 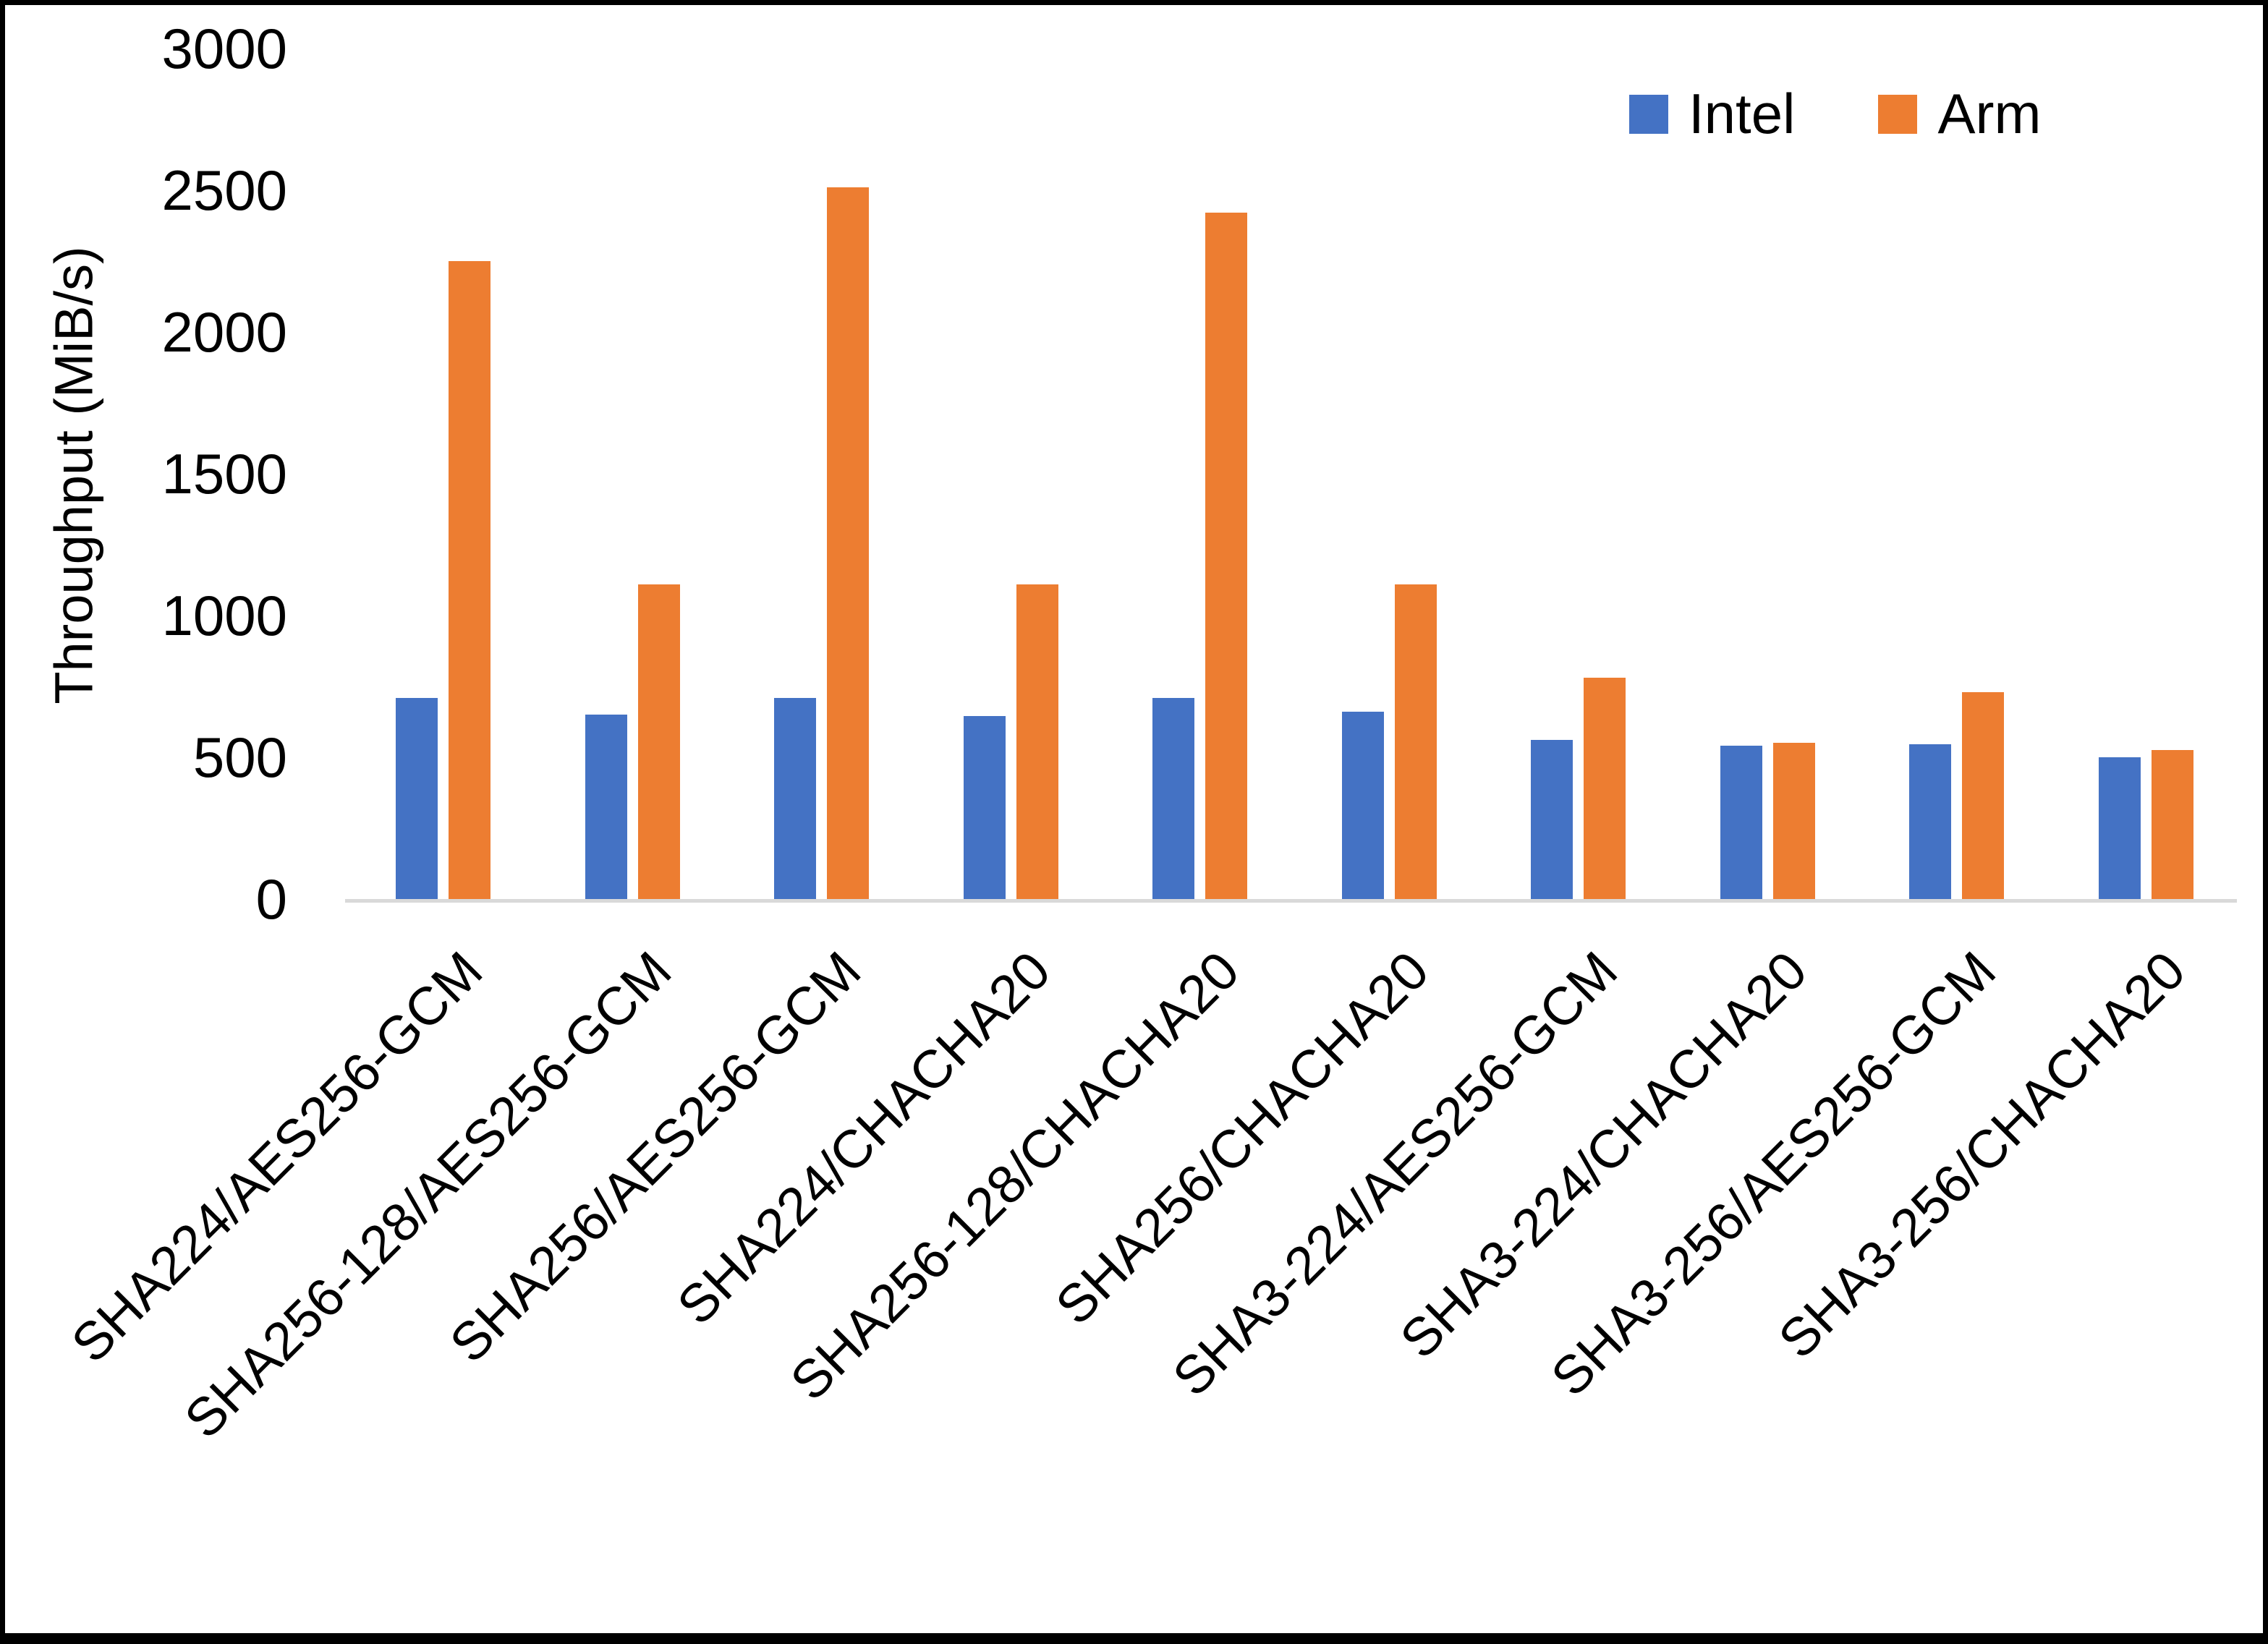 What do you see at coordinates (2119, 828) in the screenshot?
I see `intel-bar-SHA3-256/CHACHA20` at bounding box center [2119, 828].